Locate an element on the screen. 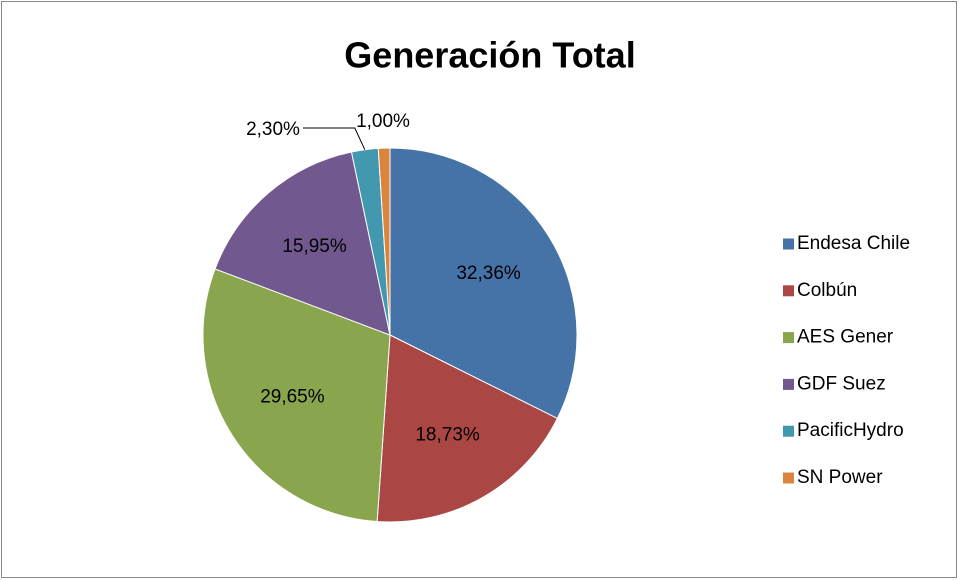  legend-label: AES Gener is located at coordinates (845, 337).